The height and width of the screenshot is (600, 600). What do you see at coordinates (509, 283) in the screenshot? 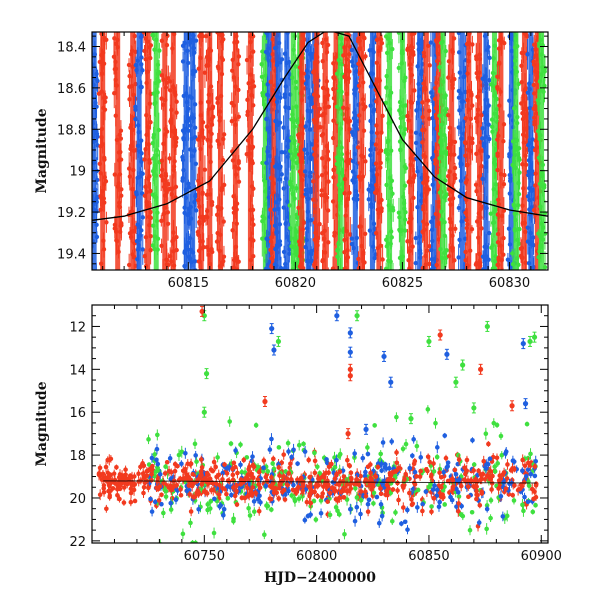
I see `x-tick-label: 60830` at bounding box center [509, 283].